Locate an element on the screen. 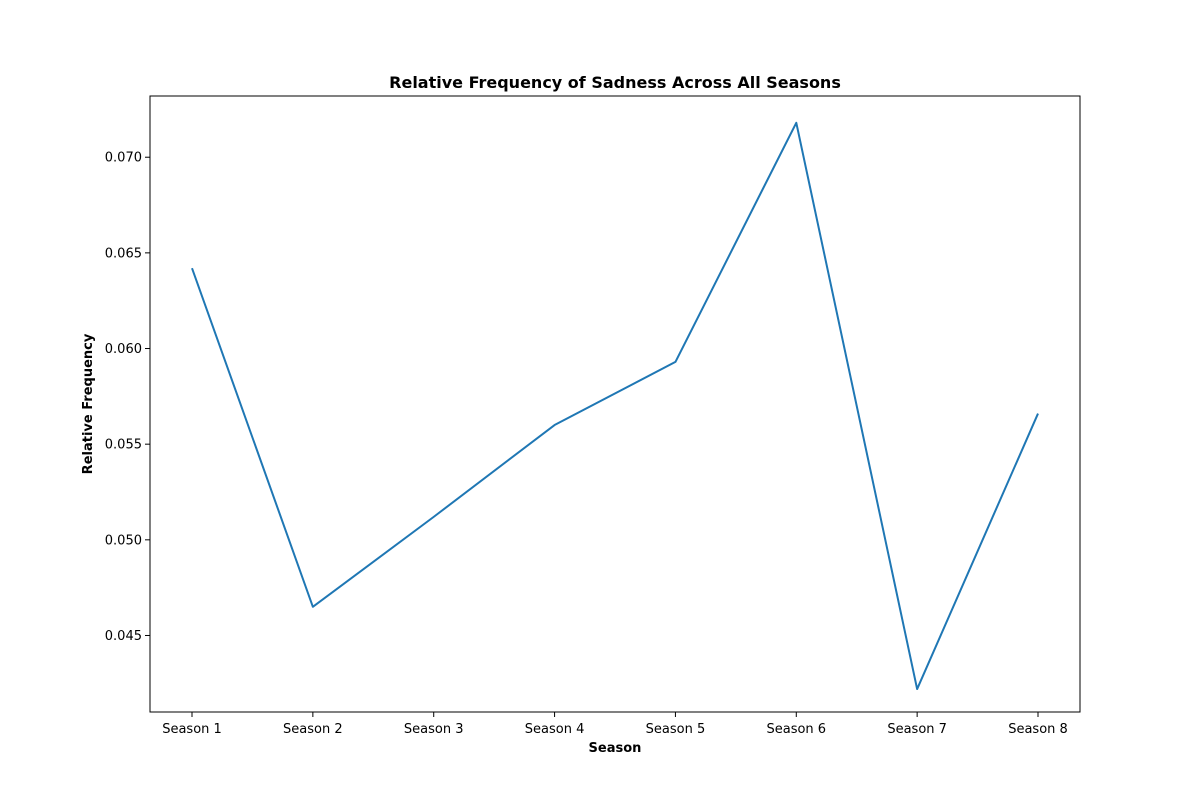 This screenshot has width=1200, height=800. y-tick-label: 0.060 is located at coordinates (123, 349).